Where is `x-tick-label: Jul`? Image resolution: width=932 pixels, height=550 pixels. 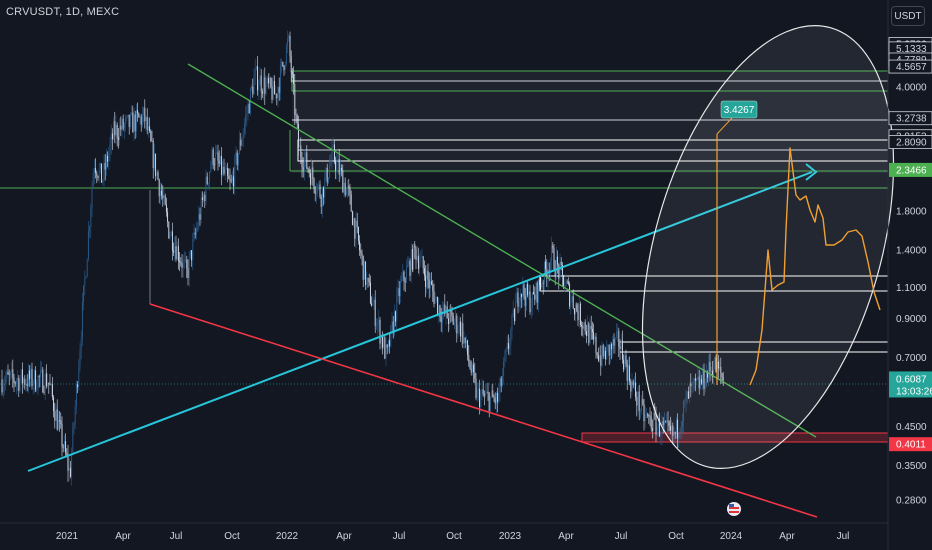
x-tick-label: Jul is located at coordinates (399, 536).